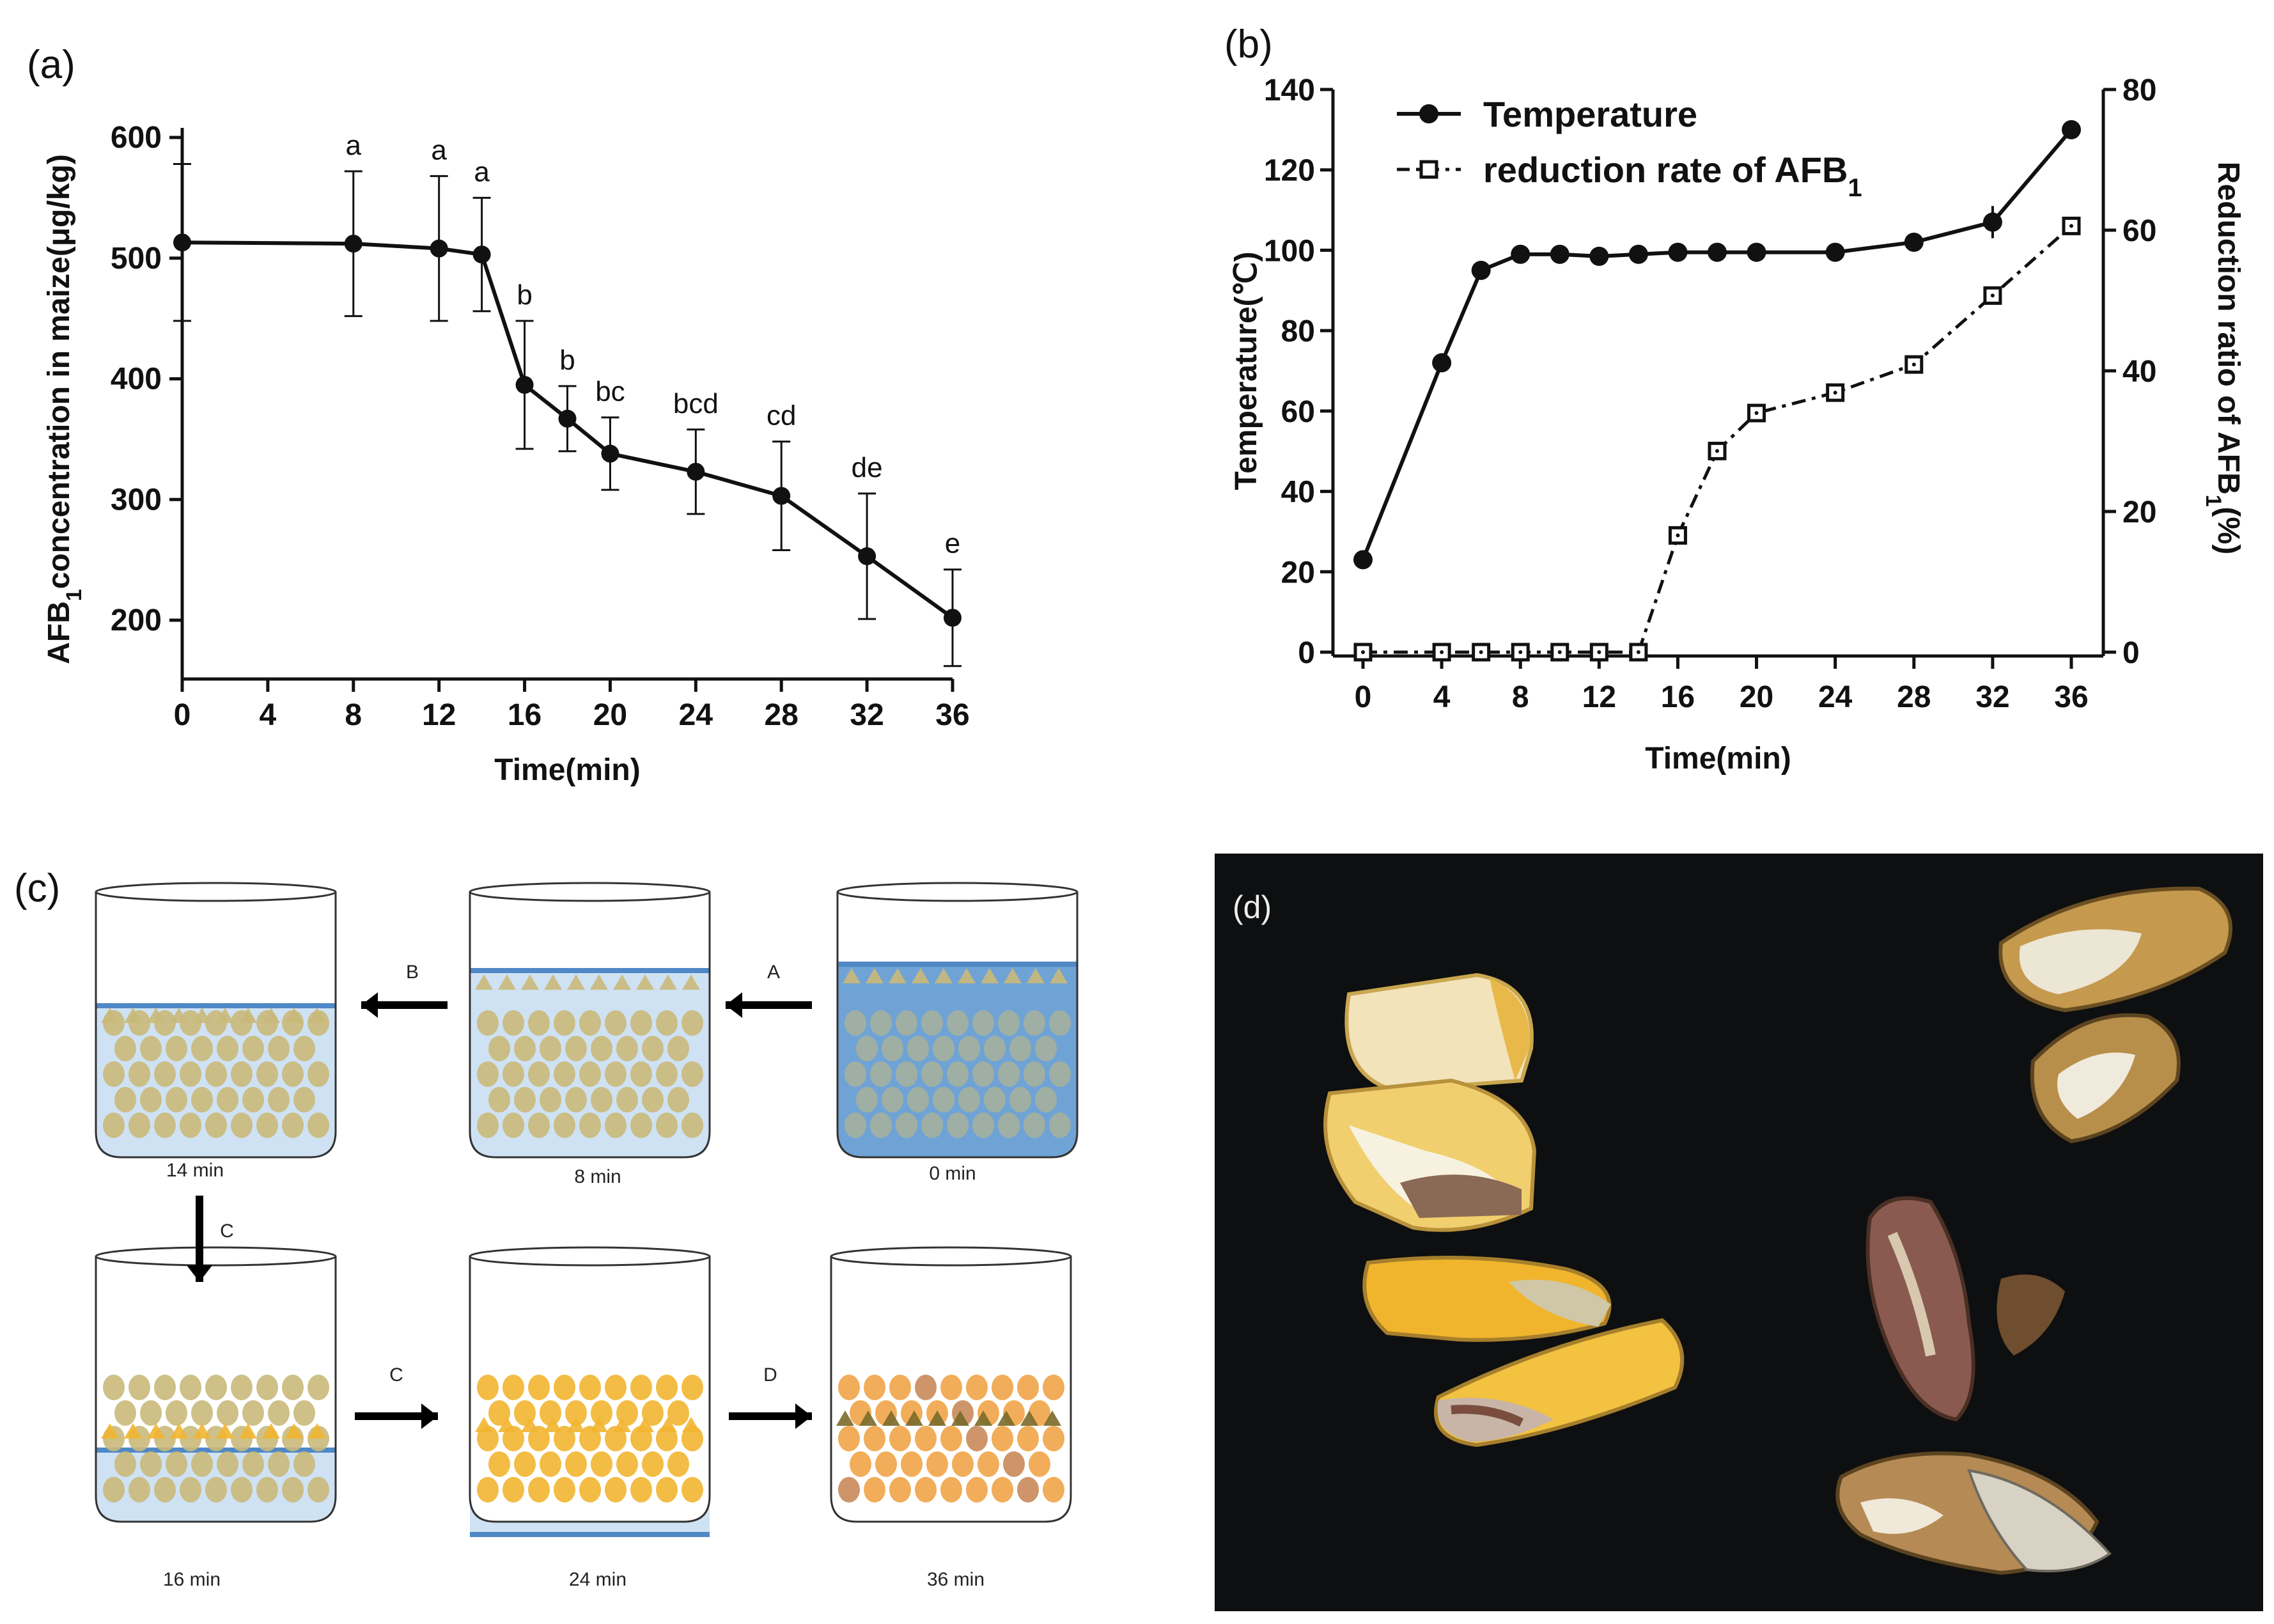  What do you see at coordinates (567, 770) in the screenshot?
I see `x-axis-title: Time(min)` at bounding box center [567, 770].